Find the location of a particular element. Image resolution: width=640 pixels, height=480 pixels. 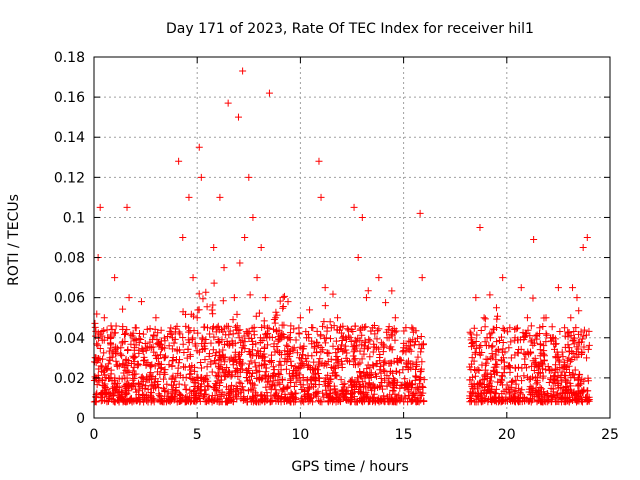

x-tick-label: 0 is located at coordinates (94, 435).